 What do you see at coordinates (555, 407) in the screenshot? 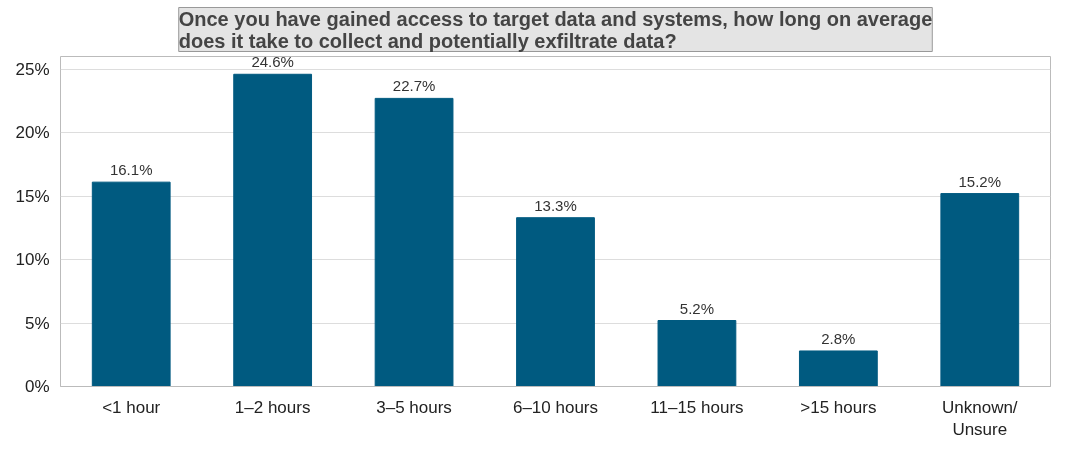
I see `x-tick-label: 6–10 hours` at bounding box center [555, 407].